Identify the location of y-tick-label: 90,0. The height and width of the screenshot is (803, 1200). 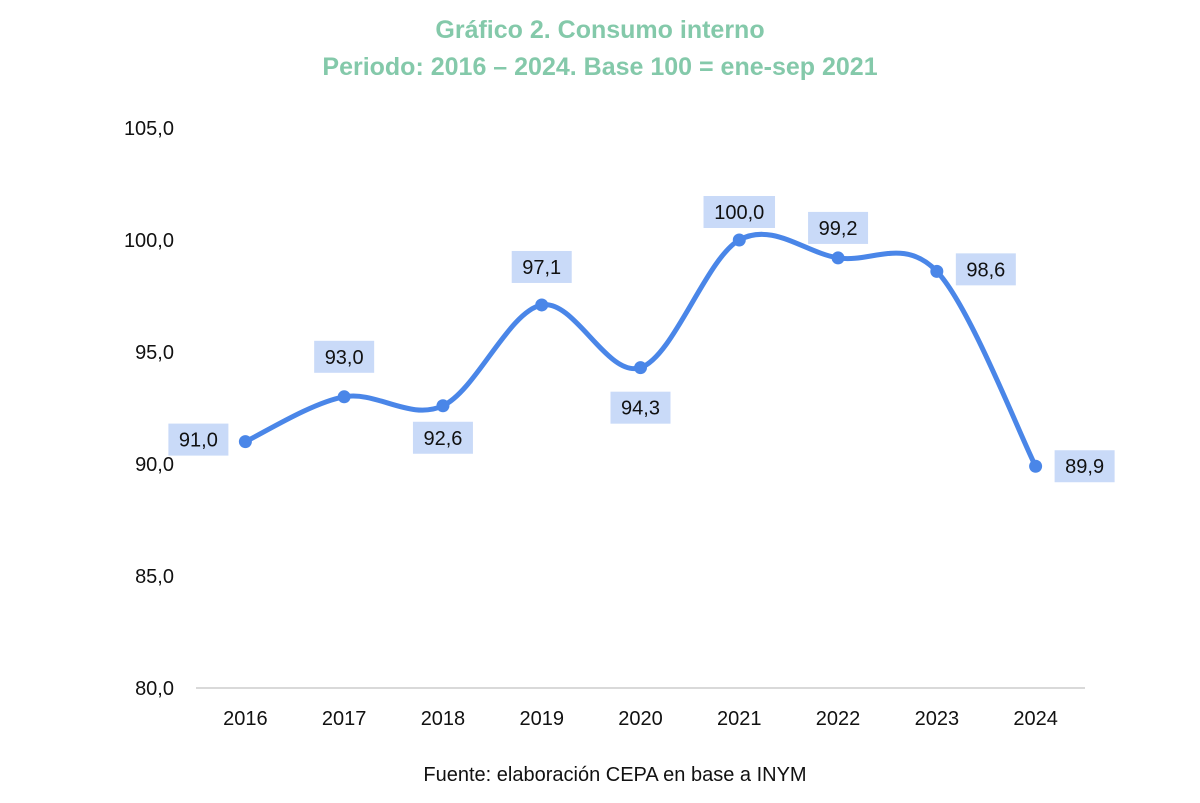
(154, 465).